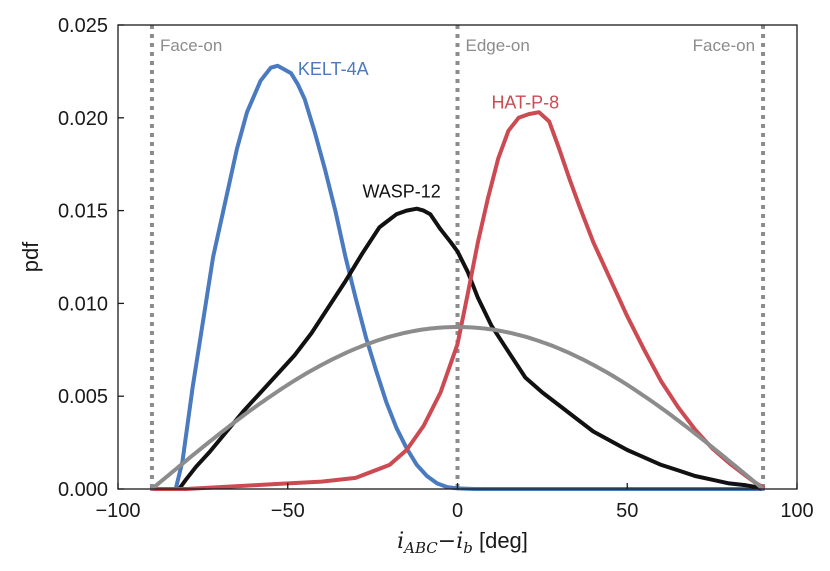  What do you see at coordinates (333, 69) in the screenshot?
I see `series-label-kelt-4a: KELT-4A` at bounding box center [333, 69].